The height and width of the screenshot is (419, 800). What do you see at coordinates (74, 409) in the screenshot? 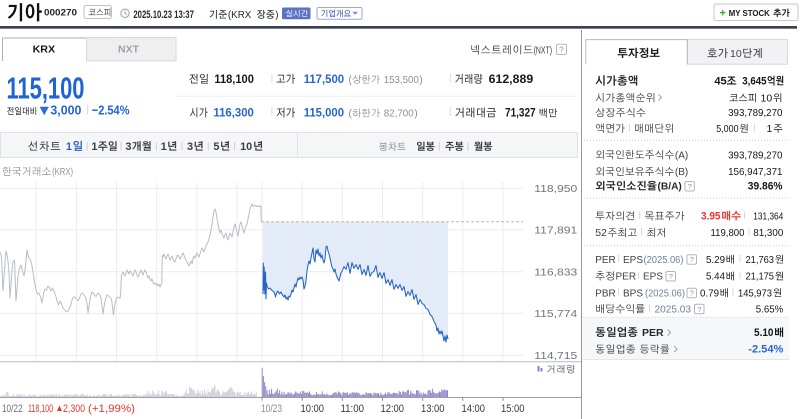
I see `svg-text: 2,300` at bounding box center [74, 409].